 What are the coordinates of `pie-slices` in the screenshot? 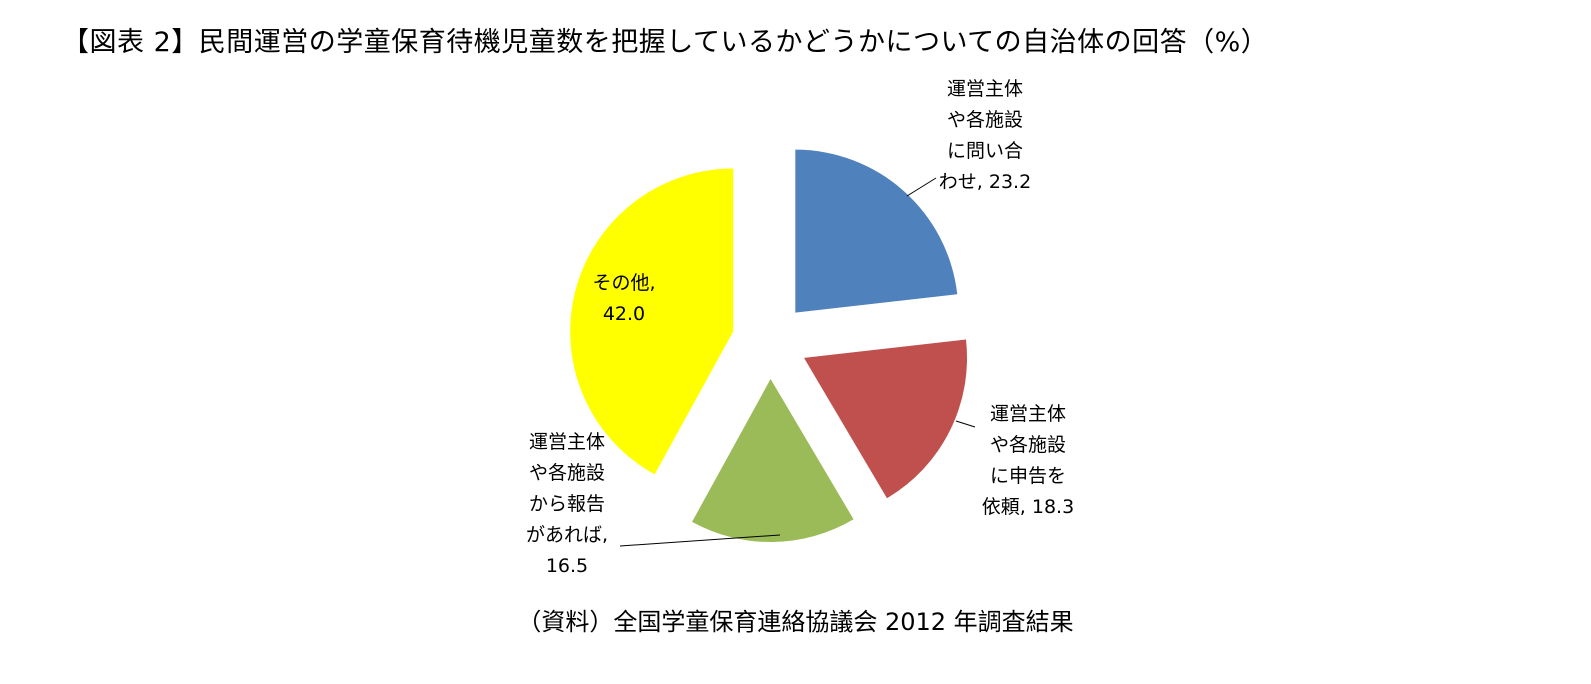 It's located at (769, 345).